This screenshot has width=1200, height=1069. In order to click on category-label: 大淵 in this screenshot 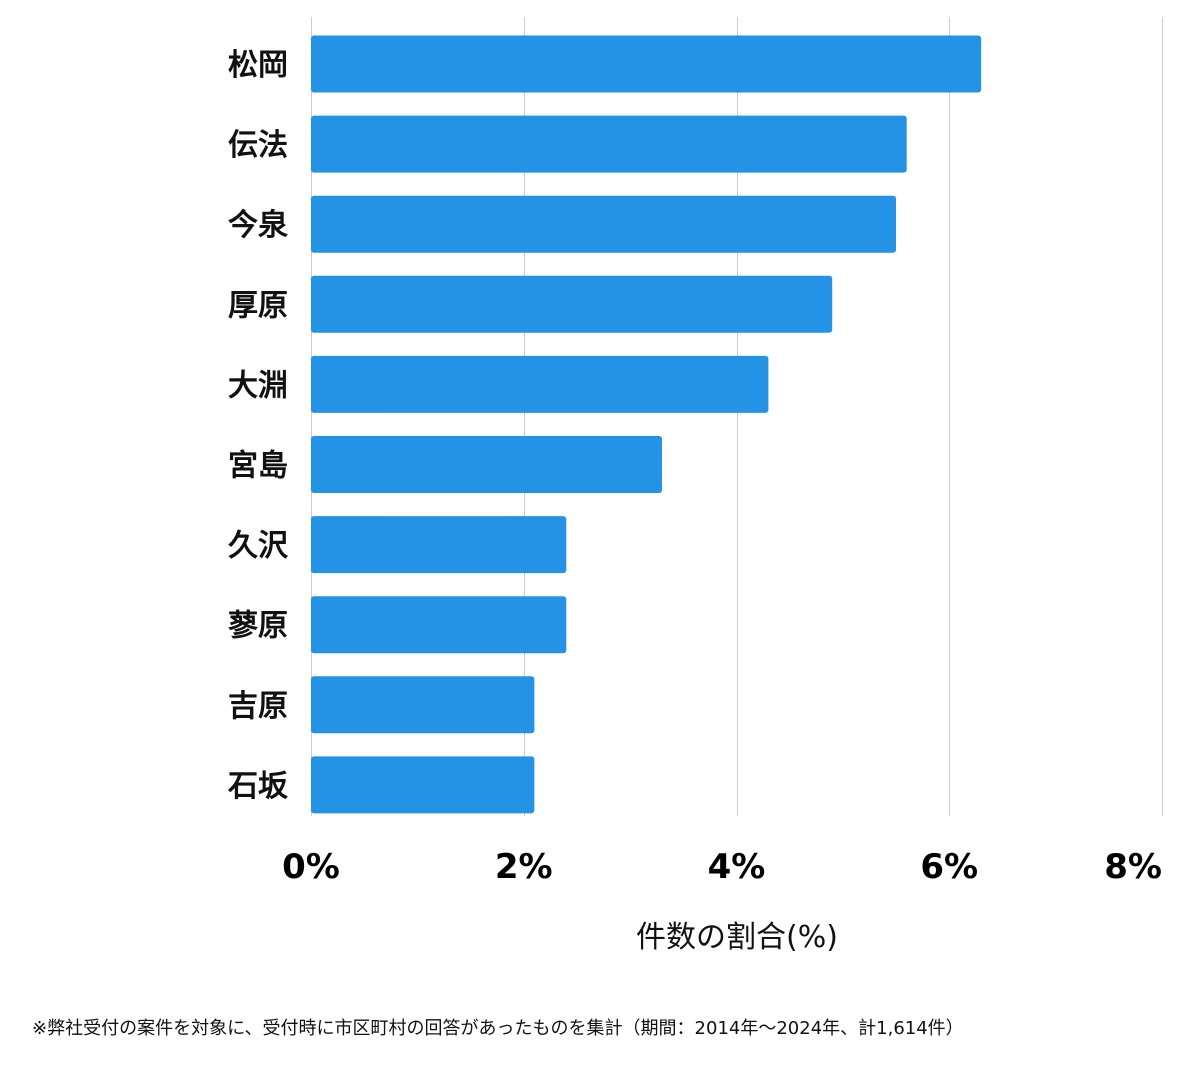, I will do `click(258, 385)`.